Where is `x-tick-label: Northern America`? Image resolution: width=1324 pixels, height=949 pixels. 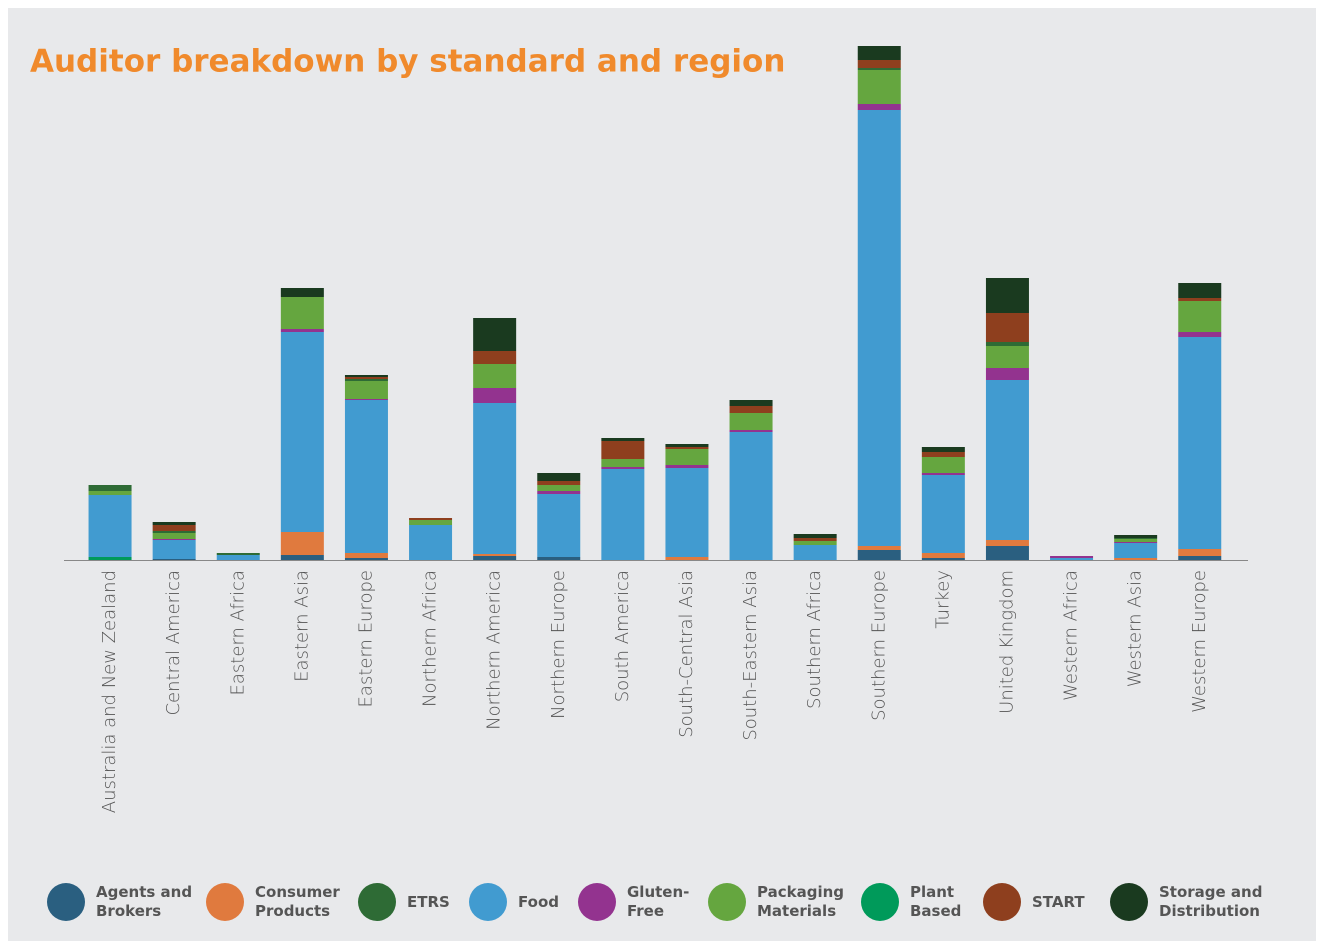 x-tick-label: Northern America is located at coordinates (494, 650).